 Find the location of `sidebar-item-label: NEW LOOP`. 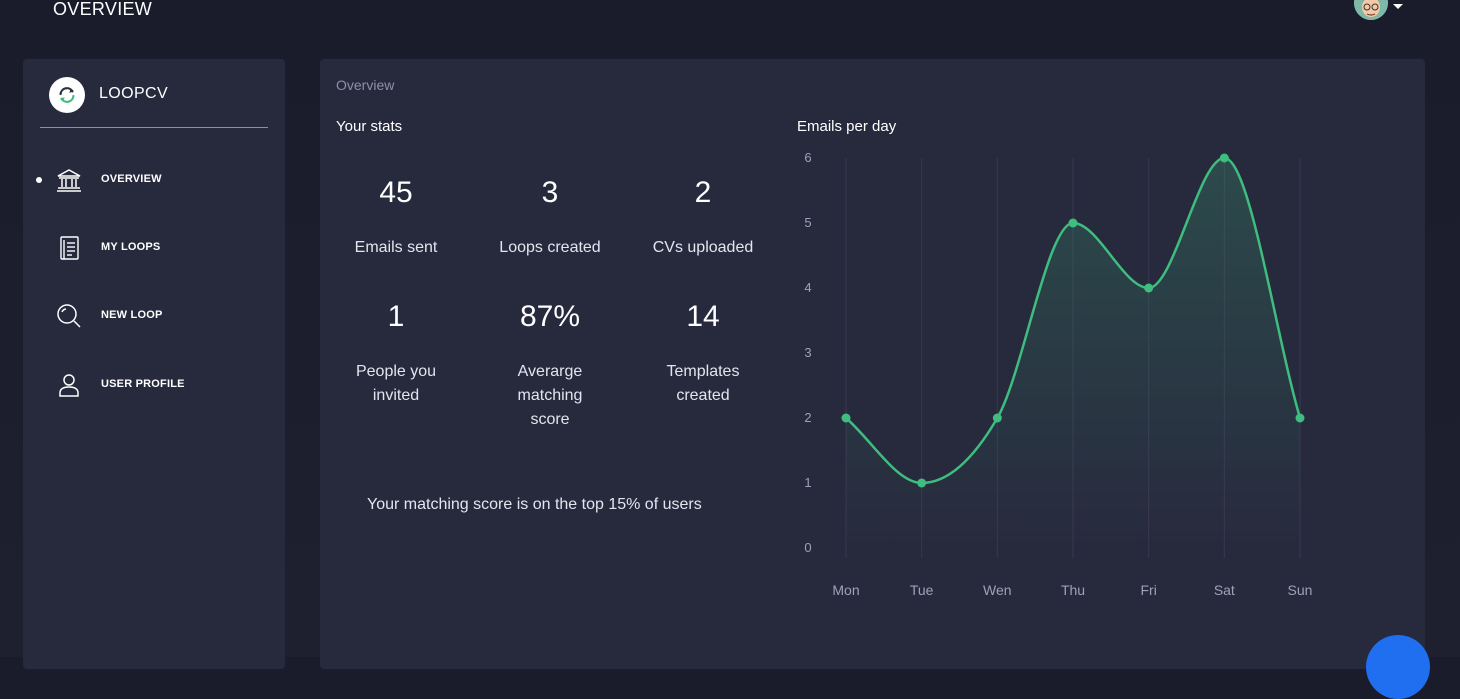

sidebar-item-label: NEW LOOP is located at coordinates (132, 315).